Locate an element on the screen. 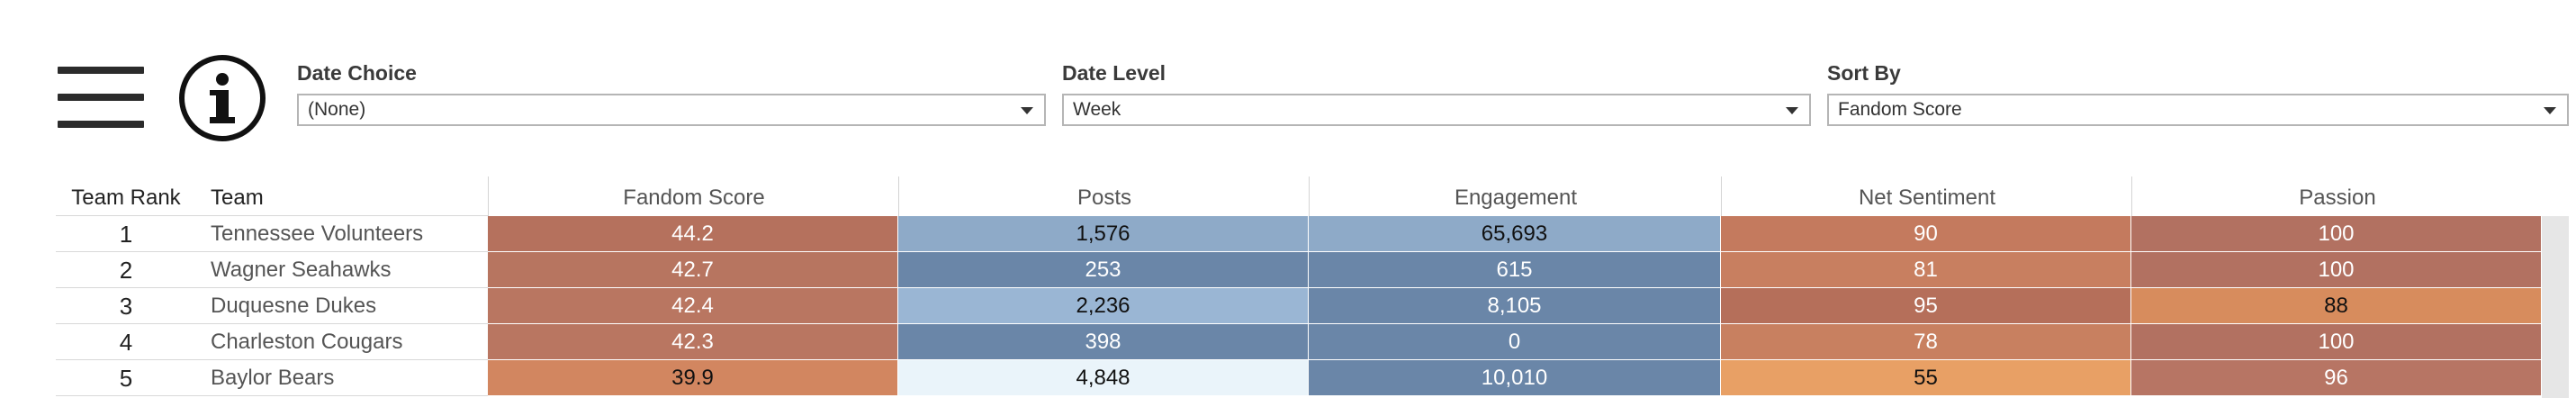 The image size is (2576, 398). team-name-cell: Duquesne Dukes is located at coordinates (294, 306).